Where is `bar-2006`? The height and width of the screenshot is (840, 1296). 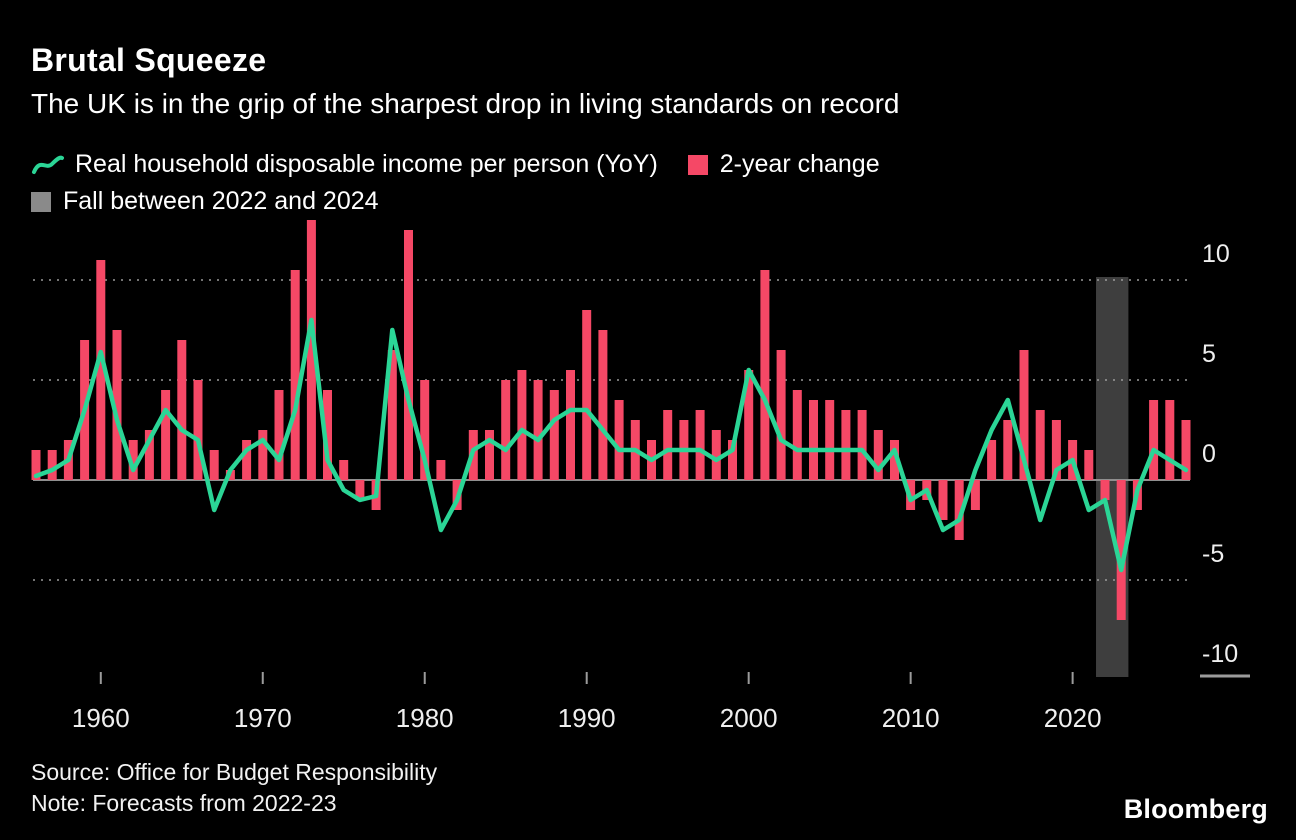
bar-2006 is located at coordinates (846, 445).